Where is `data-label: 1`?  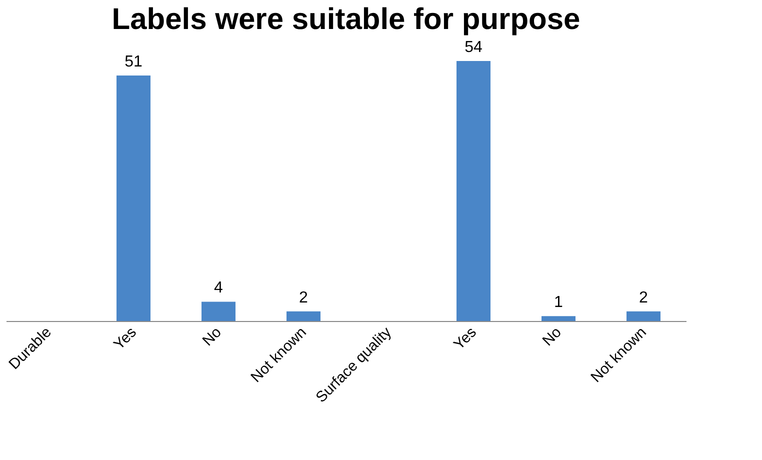
data-label: 1 is located at coordinates (559, 303).